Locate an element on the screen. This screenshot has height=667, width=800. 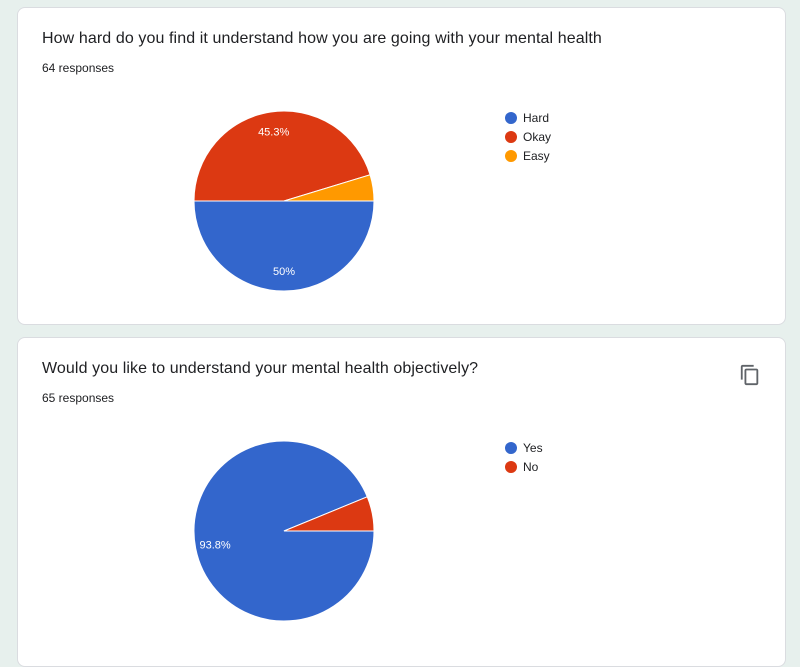
copy-chart-button is located at coordinates (750, 375).